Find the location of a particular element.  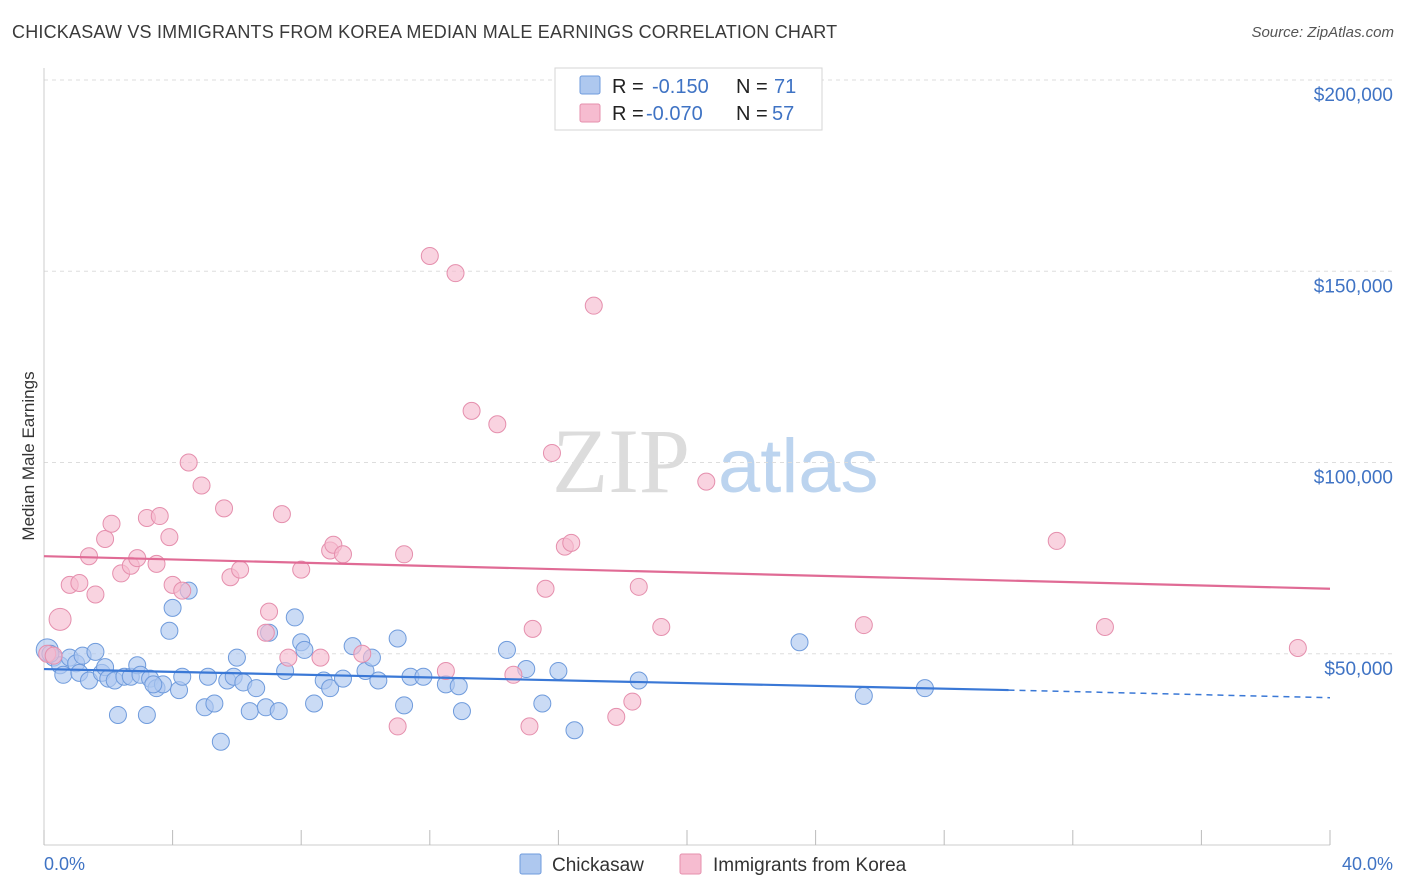

y-tick-labels: $50,000 $100,000 $150,000 $200,000 is located at coordinates (1353, 382).